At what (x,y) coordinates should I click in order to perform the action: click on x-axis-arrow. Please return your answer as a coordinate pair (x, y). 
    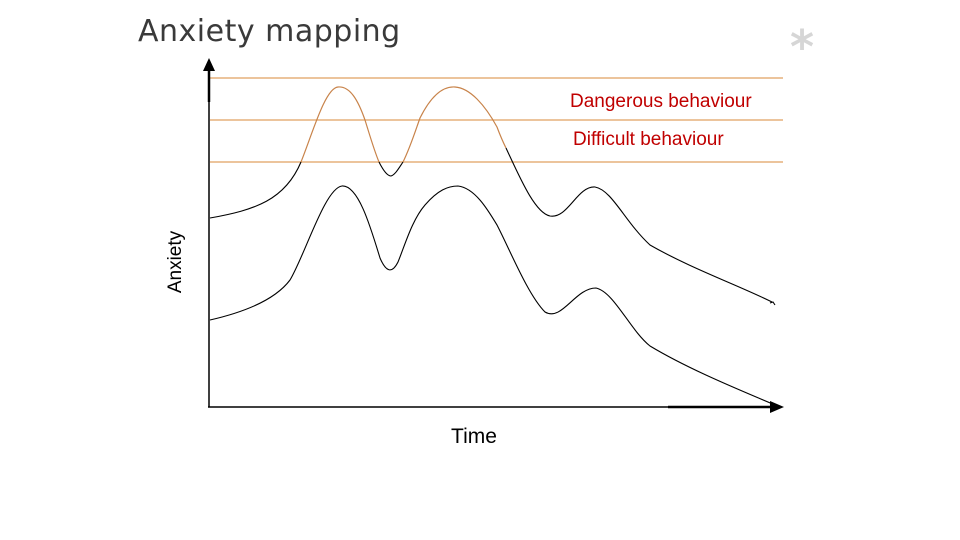
    Looking at the image, I should click on (777, 407).